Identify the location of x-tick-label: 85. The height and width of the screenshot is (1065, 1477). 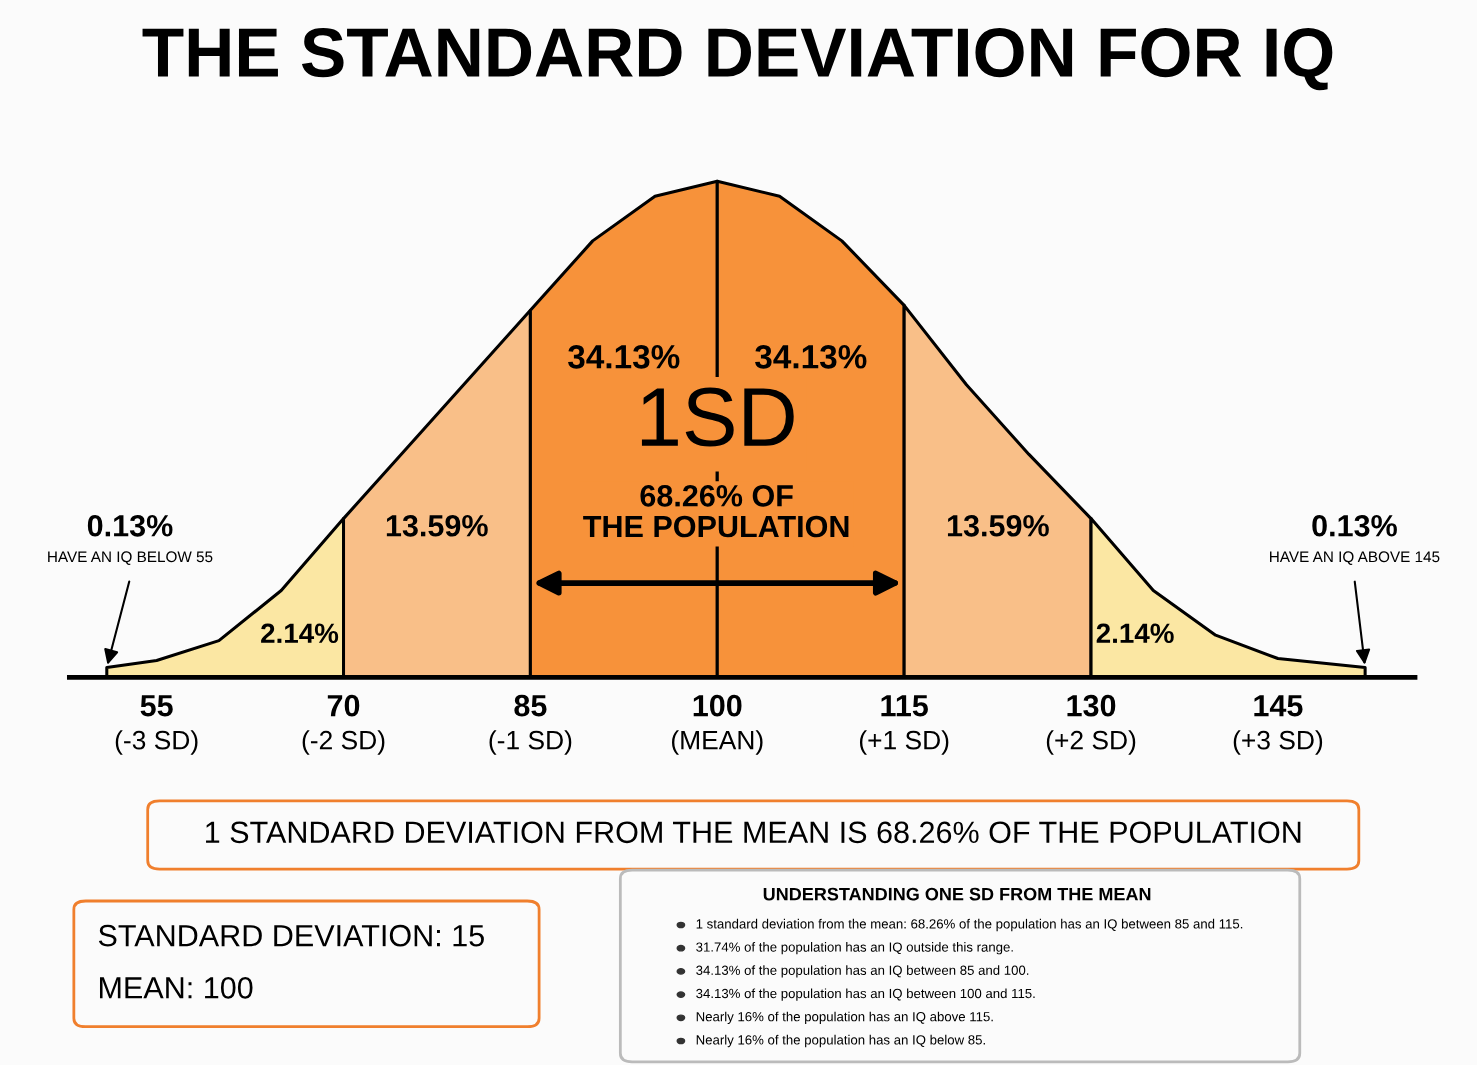
(530, 705).